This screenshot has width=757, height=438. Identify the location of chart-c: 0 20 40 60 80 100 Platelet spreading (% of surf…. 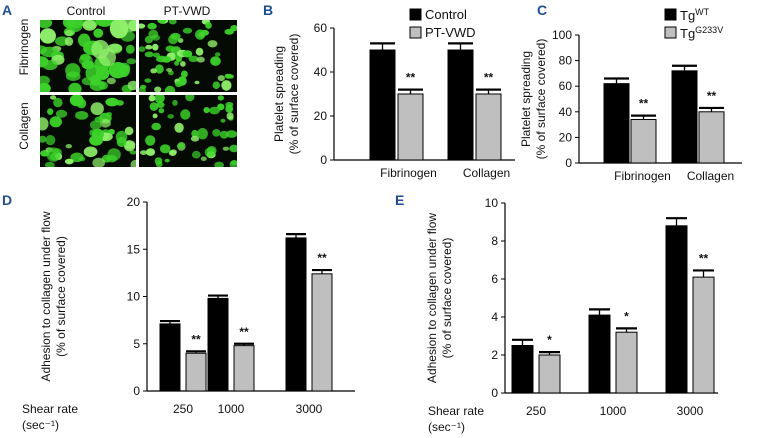
(630, 95).